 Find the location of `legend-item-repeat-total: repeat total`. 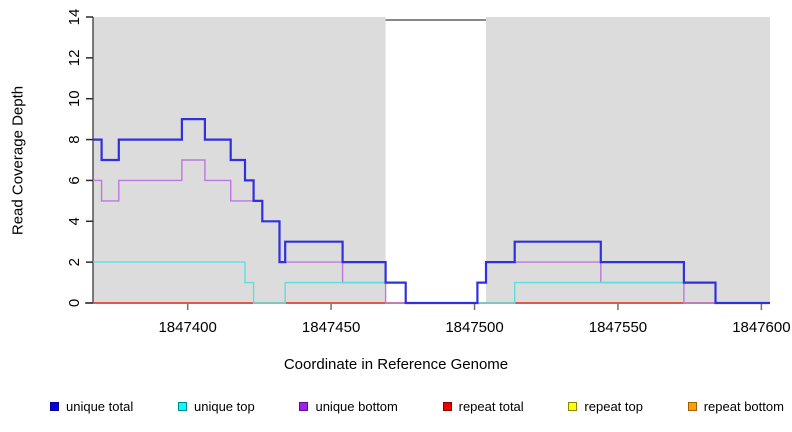

legend-item-repeat-total: repeat total is located at coordinates (483, 406).